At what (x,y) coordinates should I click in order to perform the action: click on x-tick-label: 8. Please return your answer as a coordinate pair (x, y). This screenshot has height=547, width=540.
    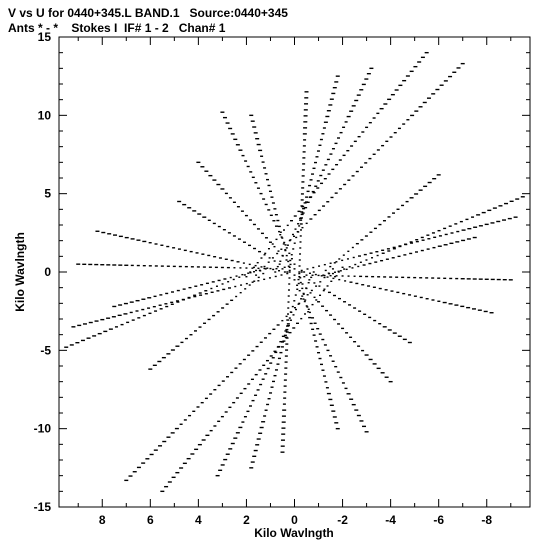
    Looking at the image, I should click on (102, 520).